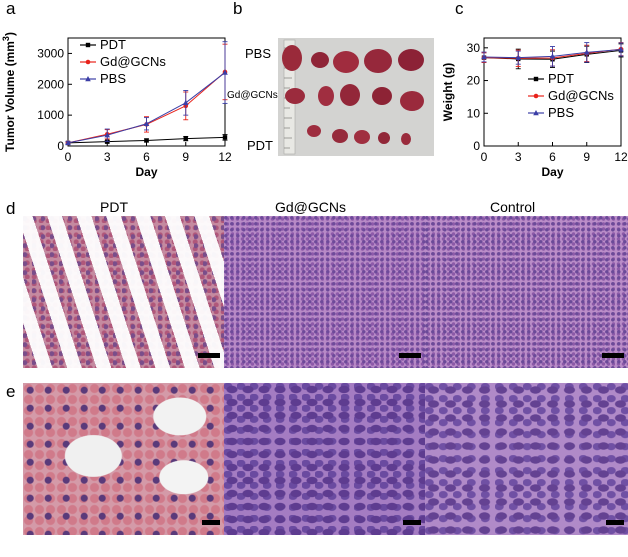 The image size is (628, 557). I want to click on y-tick-label: 2000, so click(50, 84).